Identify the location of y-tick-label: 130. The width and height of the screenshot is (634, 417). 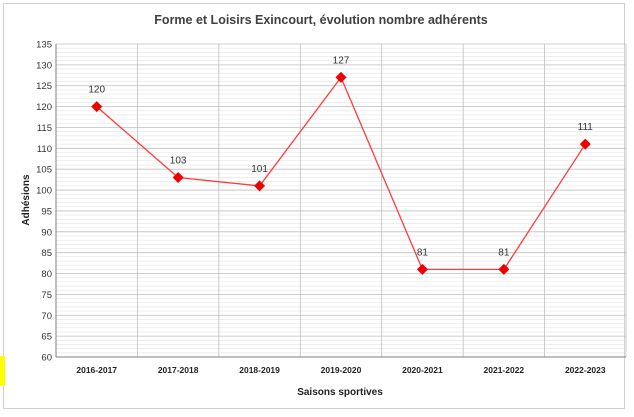
(44, 65).